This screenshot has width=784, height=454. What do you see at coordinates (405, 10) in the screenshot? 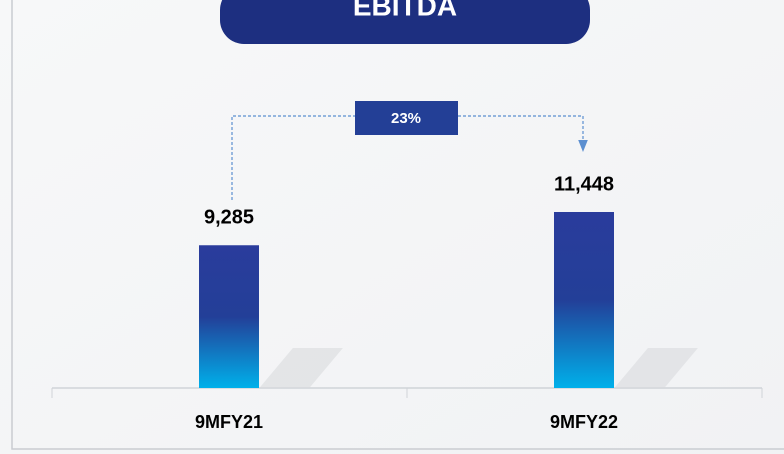
I see `chart-title: EBITDA` at bounding box center [405, 10].